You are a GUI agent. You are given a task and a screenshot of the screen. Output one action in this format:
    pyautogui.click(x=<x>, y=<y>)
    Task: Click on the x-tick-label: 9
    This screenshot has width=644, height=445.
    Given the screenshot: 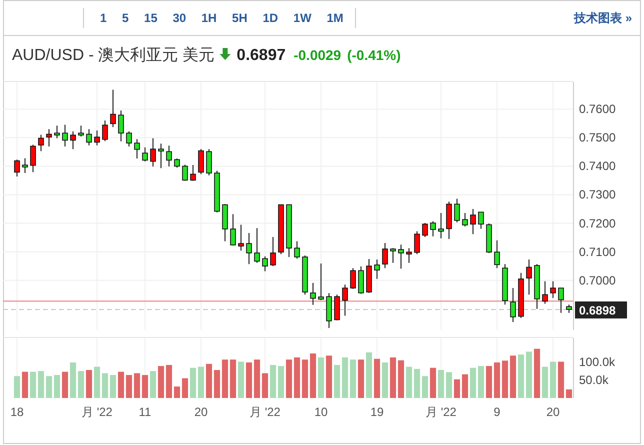 What is the action you would take?
    pyautogui.click(x=497, y=412)
    